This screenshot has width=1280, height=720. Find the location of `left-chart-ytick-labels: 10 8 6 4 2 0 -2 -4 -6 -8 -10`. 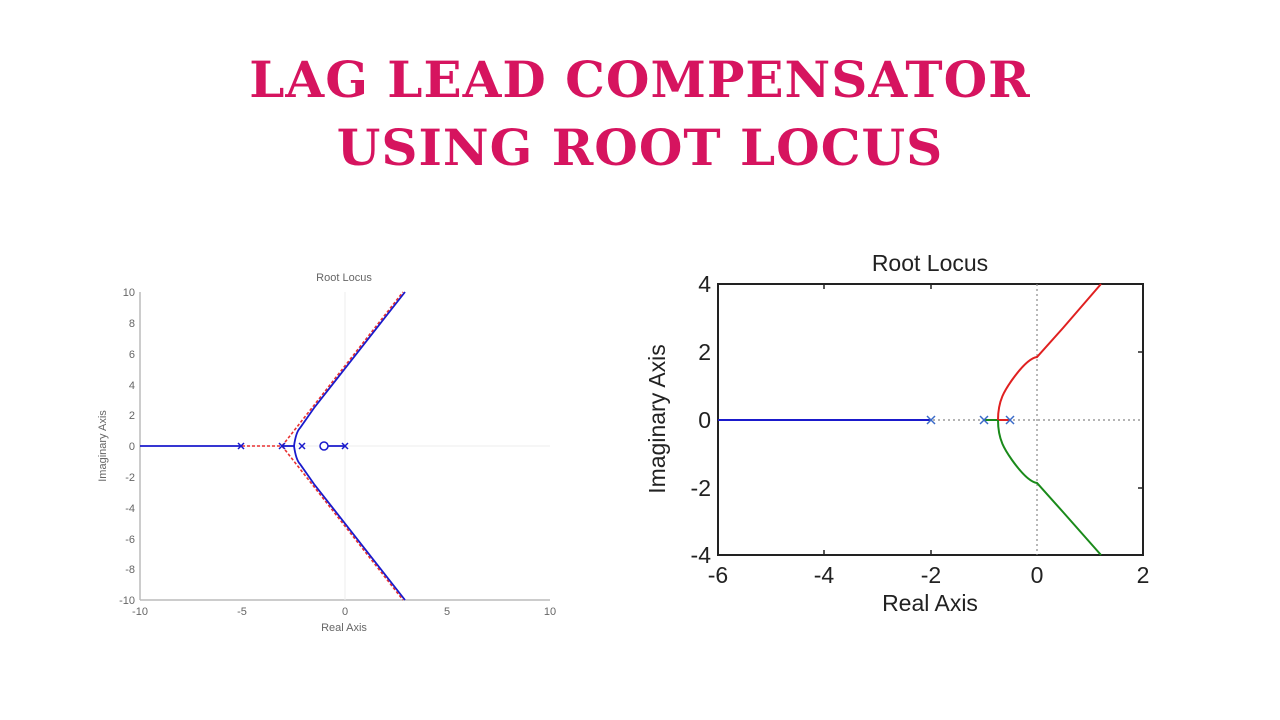

left-chart-ytick-labels: 10 8 6 4 2 0 -2 -4 -6 -8 -10 is located at coordinates (127, 447).